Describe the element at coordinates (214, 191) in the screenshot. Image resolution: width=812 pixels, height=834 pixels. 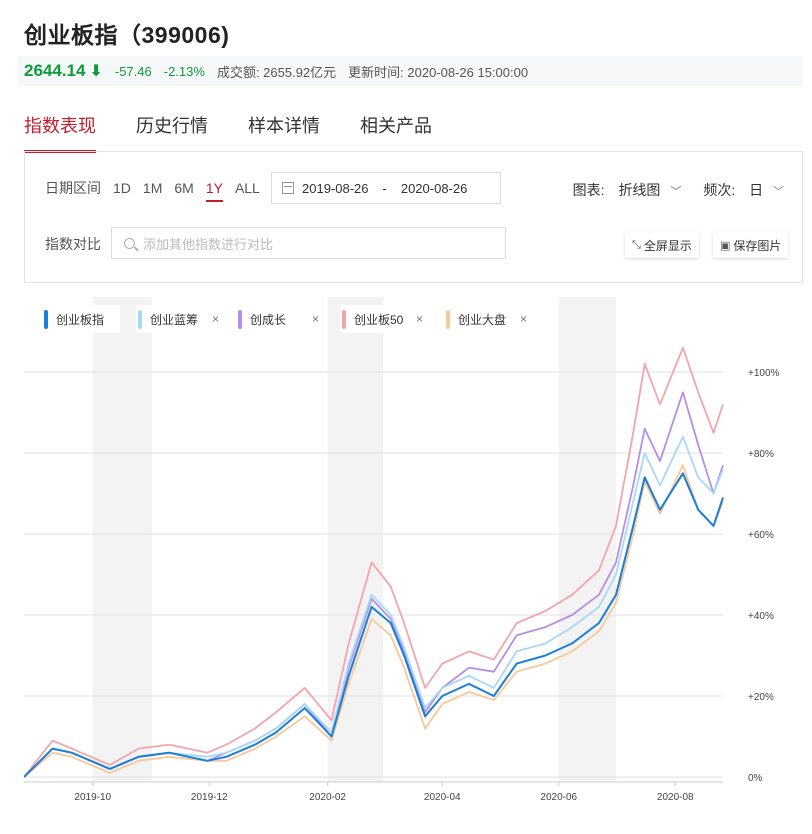
I see `range-1y: 1Y` at that location.